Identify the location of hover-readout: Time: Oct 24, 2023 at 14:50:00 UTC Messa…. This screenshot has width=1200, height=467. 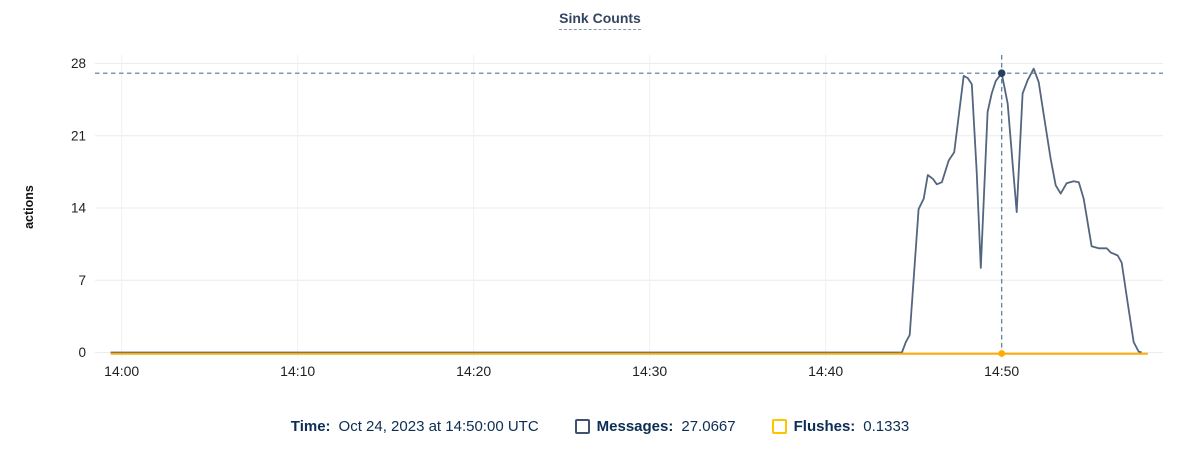
(600, 426).